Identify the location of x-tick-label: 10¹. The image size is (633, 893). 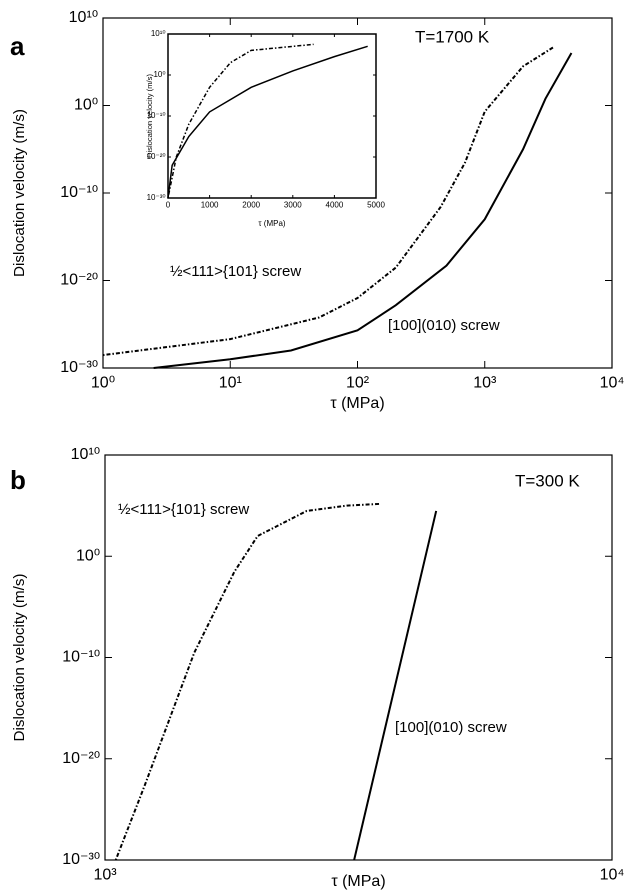
(230, 382).